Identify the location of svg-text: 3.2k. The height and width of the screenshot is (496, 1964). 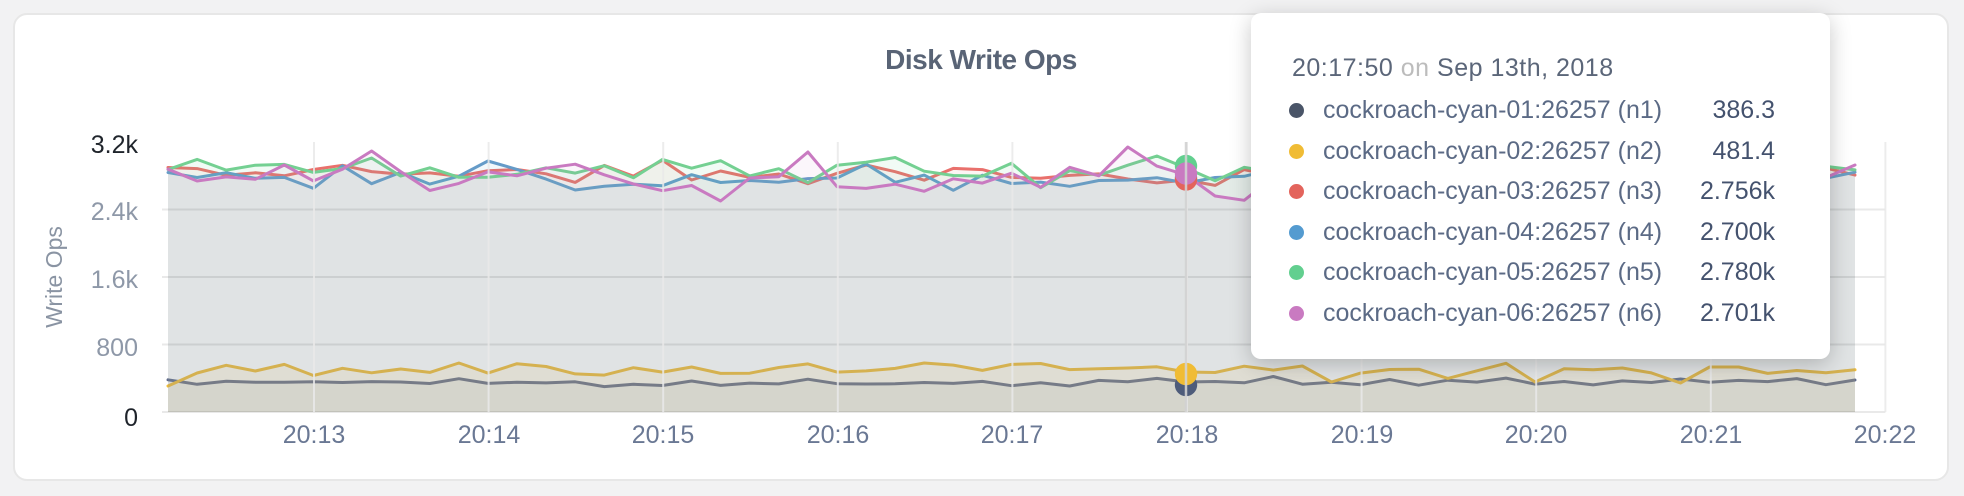
(115, 145).